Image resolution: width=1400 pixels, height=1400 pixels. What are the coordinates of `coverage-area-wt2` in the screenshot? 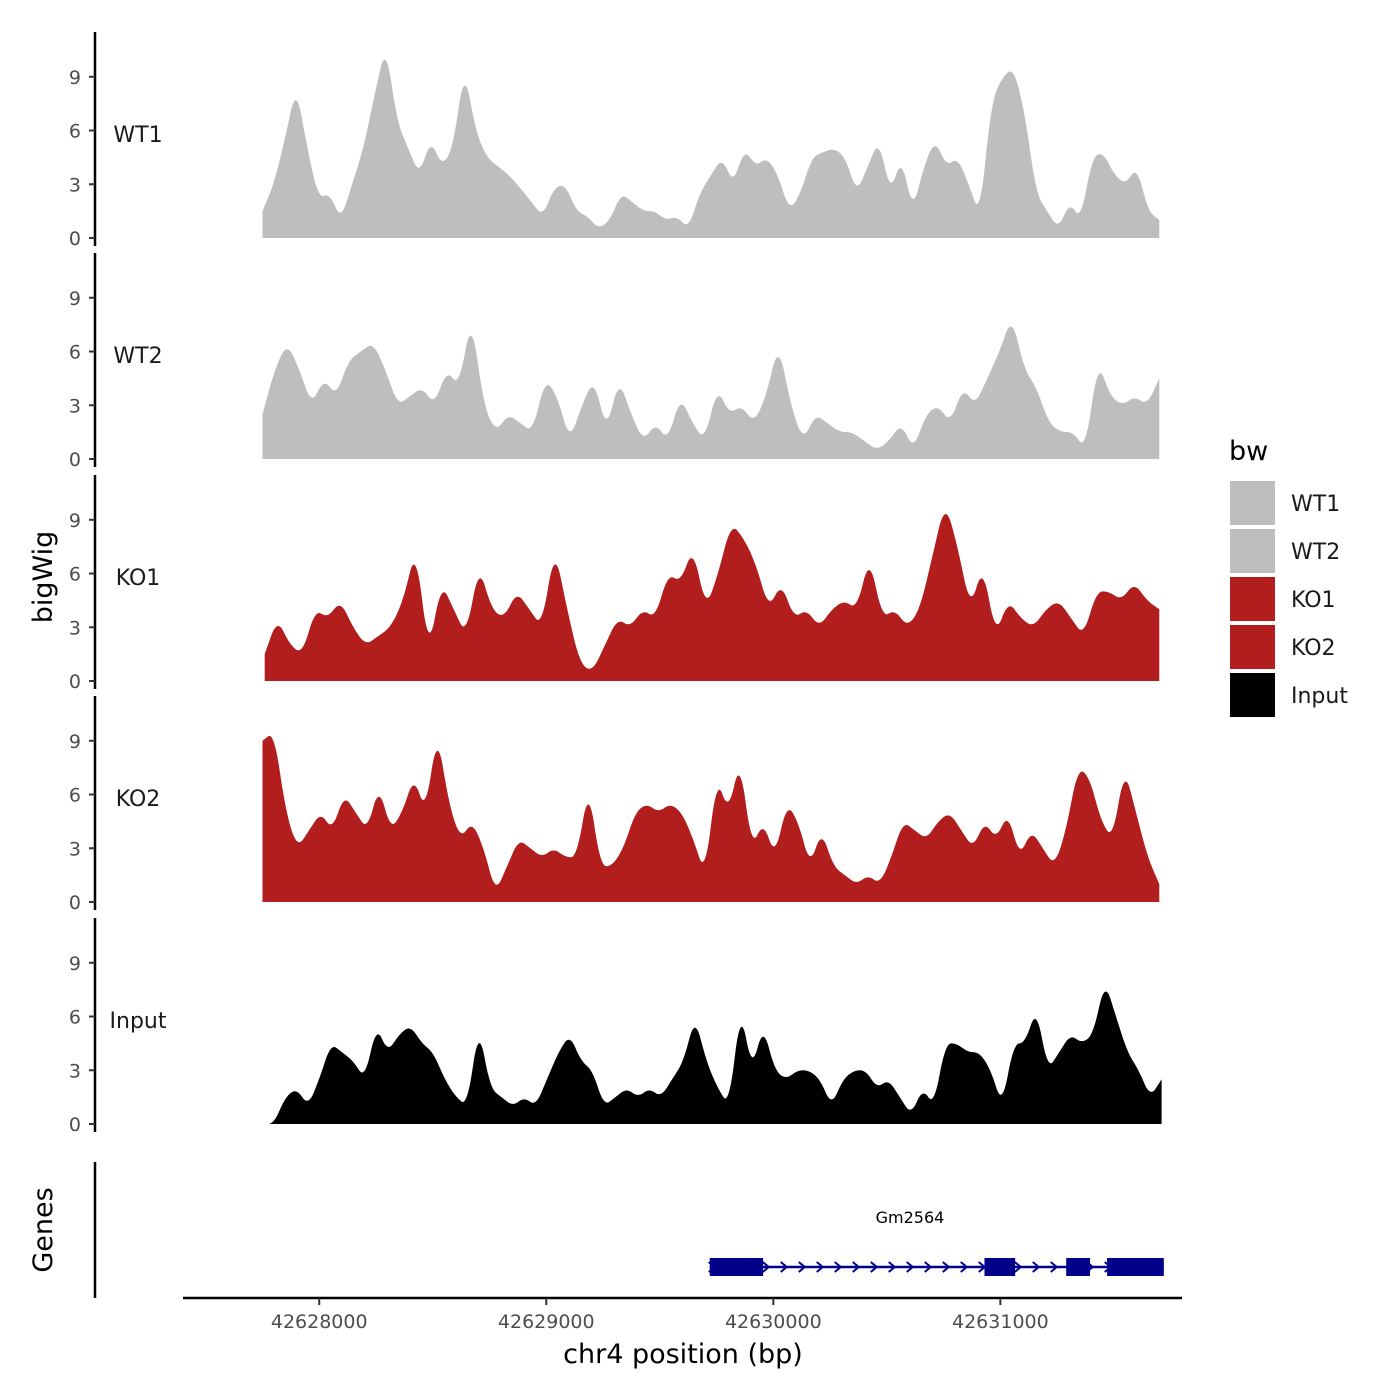 It's located at (711, 392).